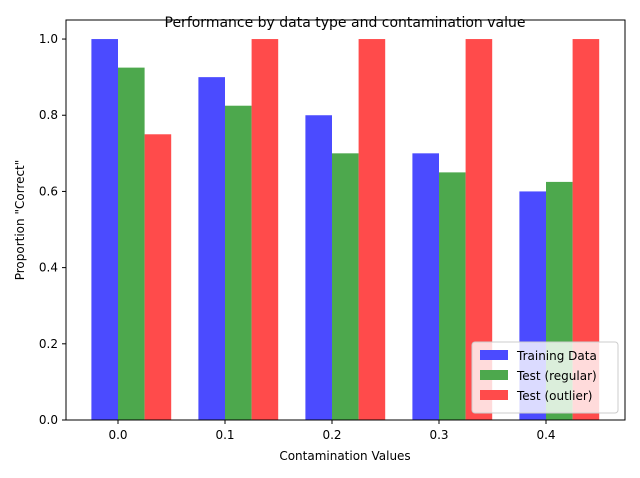 This screenshot has width=640, height=478. I want to click on legend-box, so click(545, 377).